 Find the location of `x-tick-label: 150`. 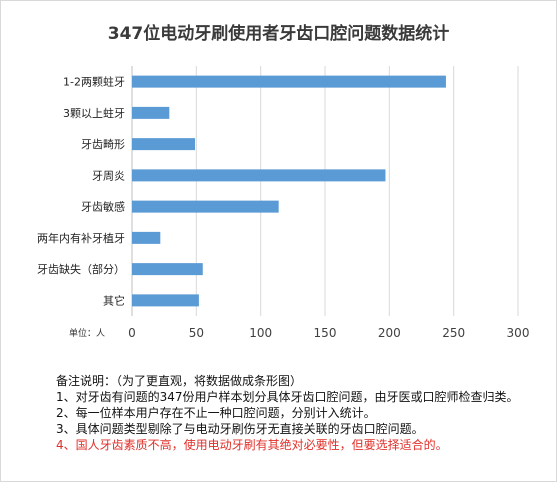

x-tick-label: 150 is located at coordinates (325, 333).